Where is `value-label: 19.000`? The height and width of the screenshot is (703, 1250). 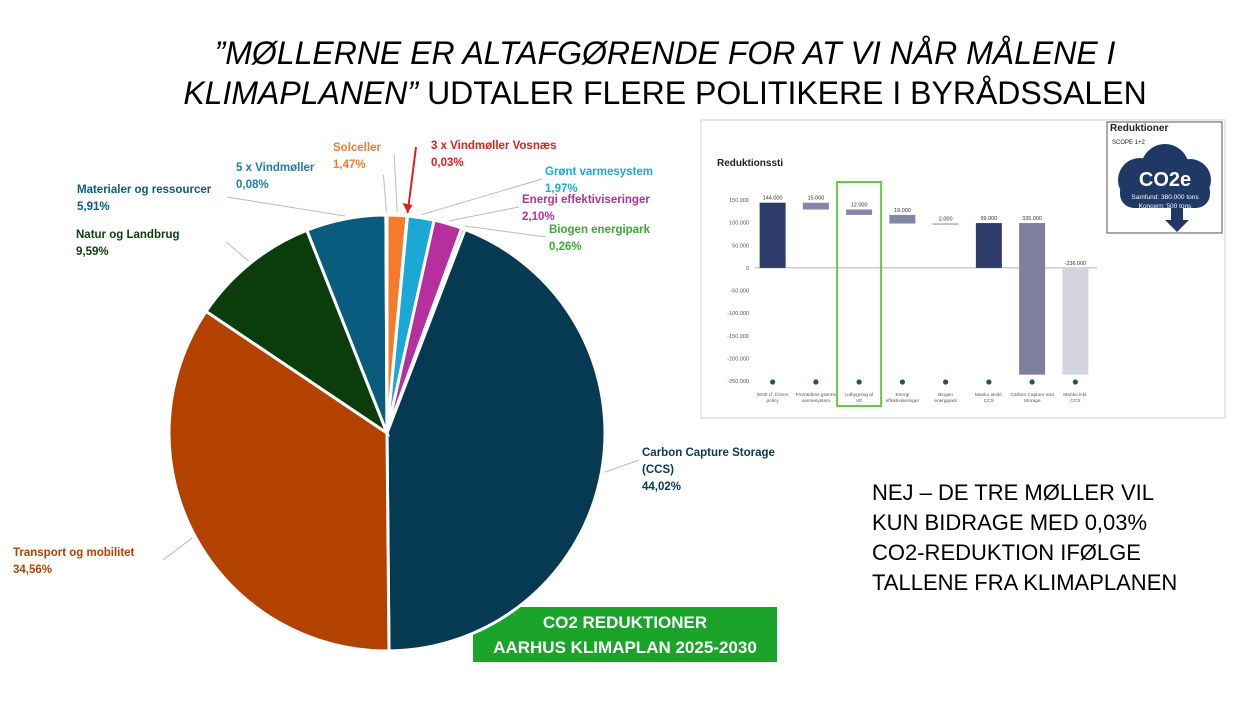
value-label: 19.000 is located at coordinates (902, 211).